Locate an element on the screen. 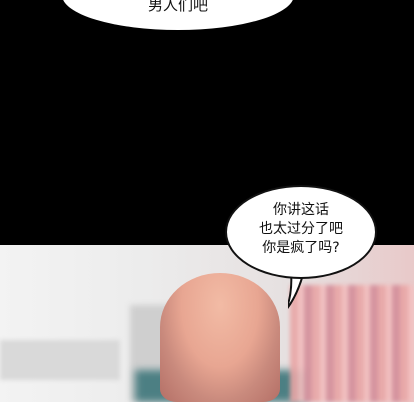  blurred-art-left is located at coordinates (60, 360).